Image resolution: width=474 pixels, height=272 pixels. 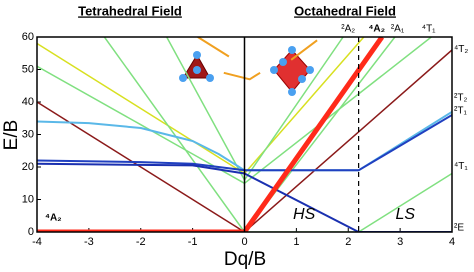 What do you see at coordinates (28, 69) in the screenshot?
I see `y-tick-label: 50` at bounding box center [28, 69].